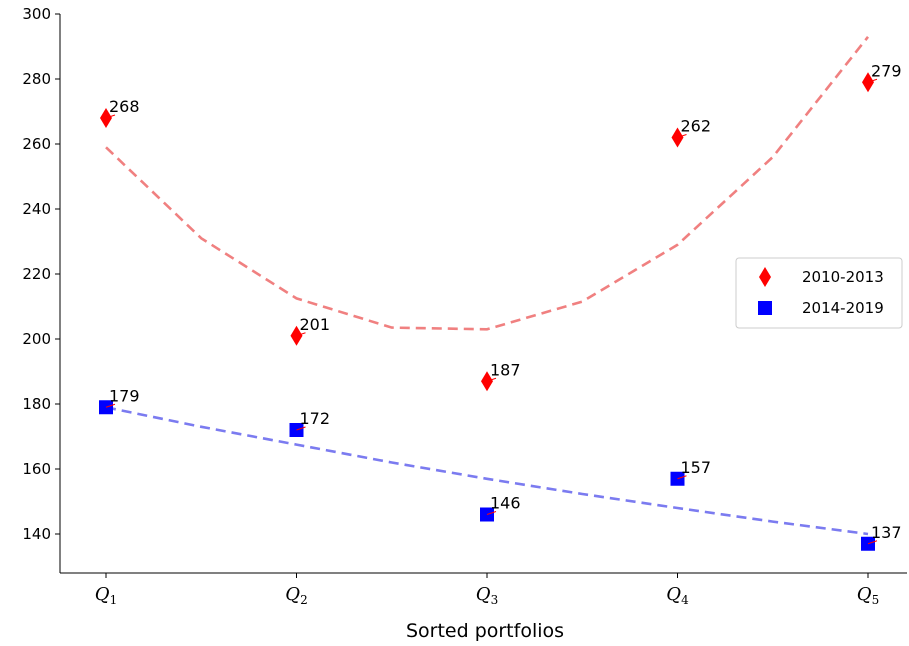  Describe the element at coordinates (487, 595) in the screenshot. I see `x-tick-label: Q3` at that location.